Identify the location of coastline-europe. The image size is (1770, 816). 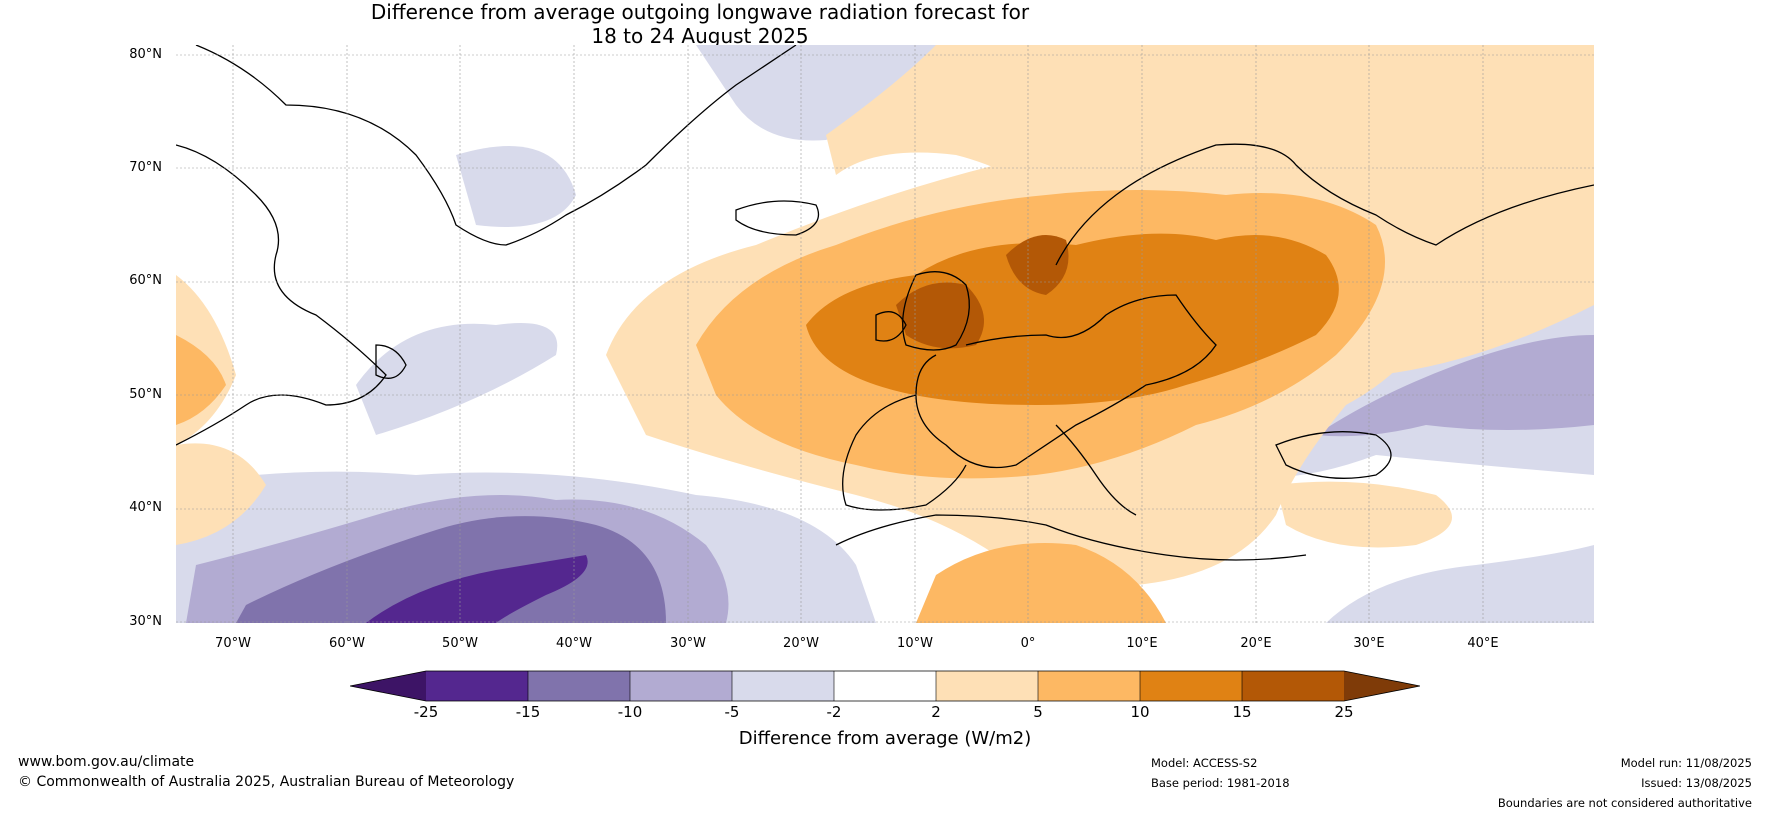
(1066, 381).